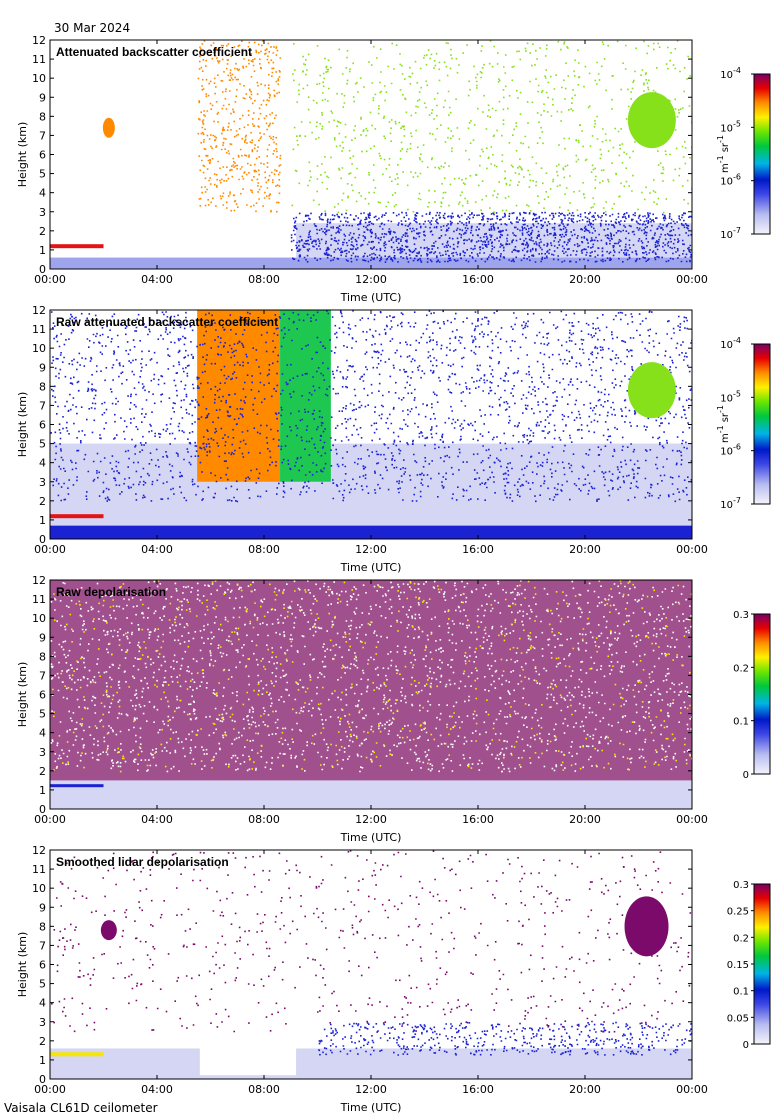 This screenshot has height=1120, width=780. Describe the element at coordinates (108, 127) in the screenshot. I see `small-cloud` at that location.